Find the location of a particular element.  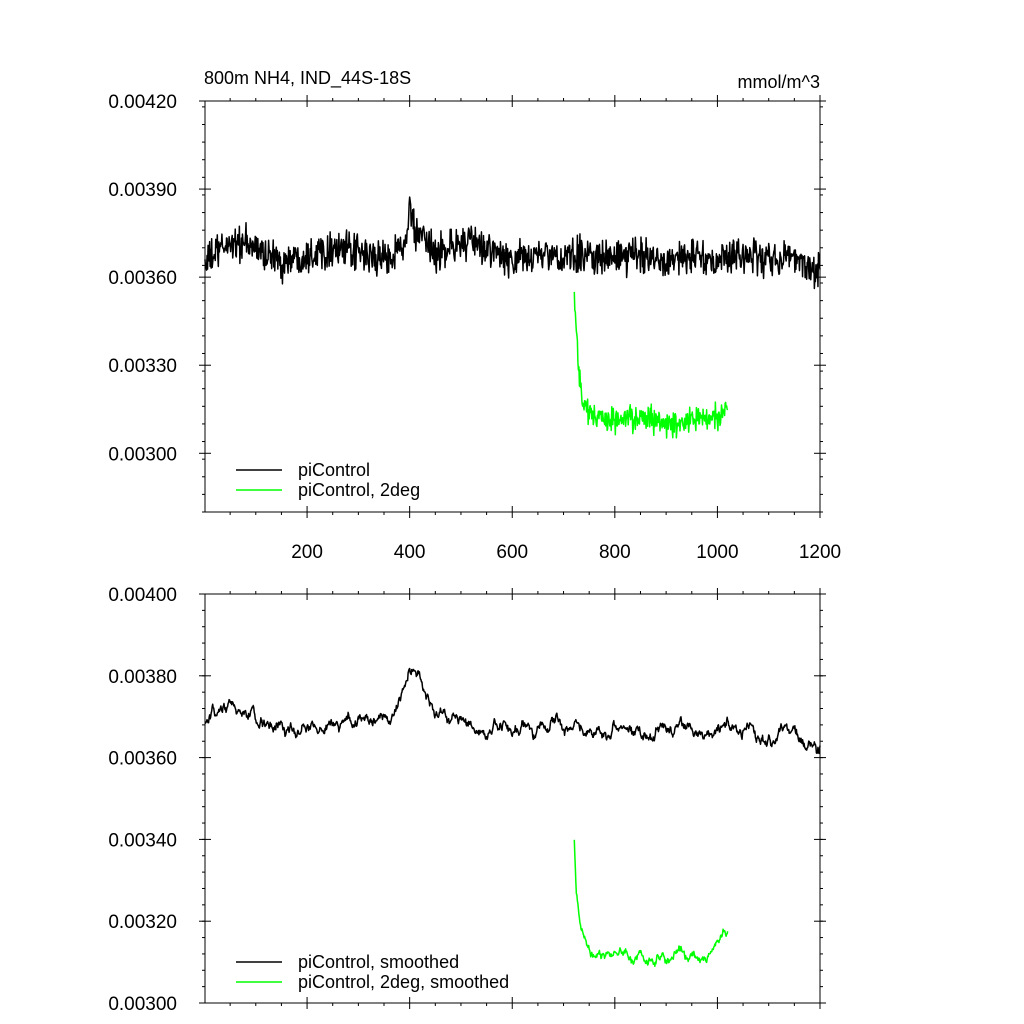

x-tick-label: 1200 is located at coordinates (820, 552).